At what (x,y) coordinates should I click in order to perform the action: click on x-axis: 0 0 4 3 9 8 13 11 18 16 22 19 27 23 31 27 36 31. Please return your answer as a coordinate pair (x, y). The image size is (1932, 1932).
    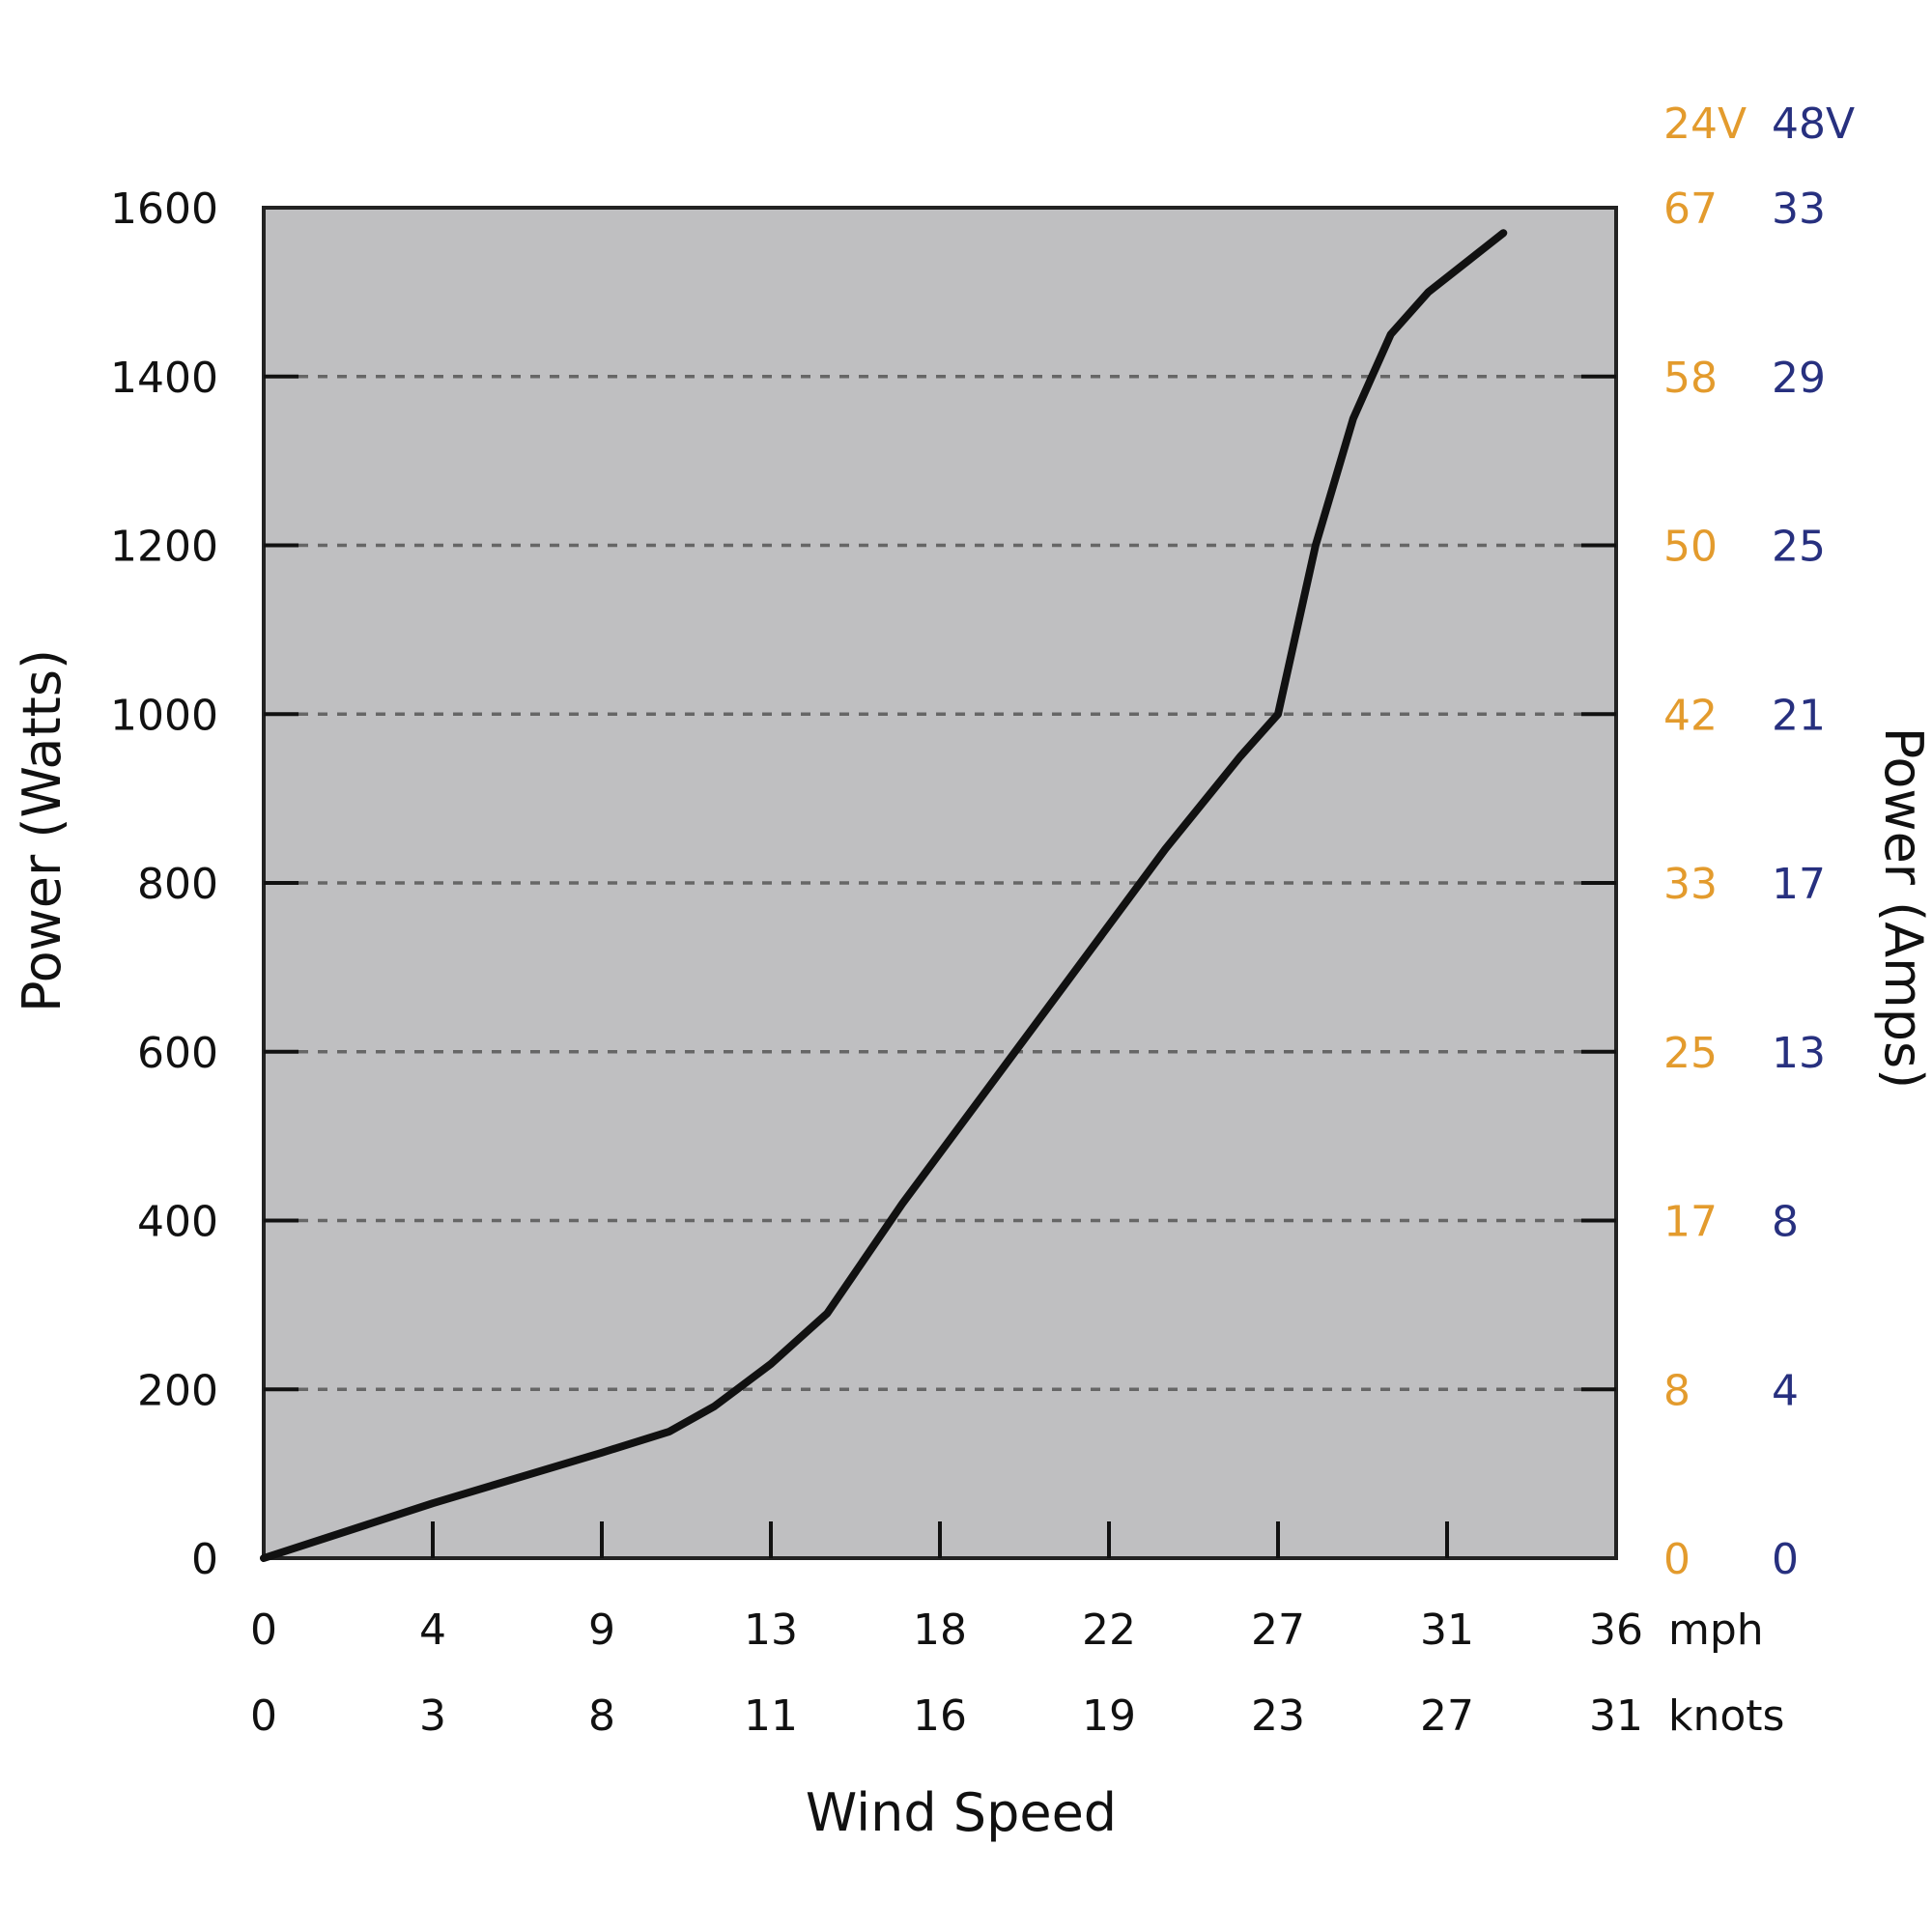
    Looking at the image, I should click on (946, 1631).